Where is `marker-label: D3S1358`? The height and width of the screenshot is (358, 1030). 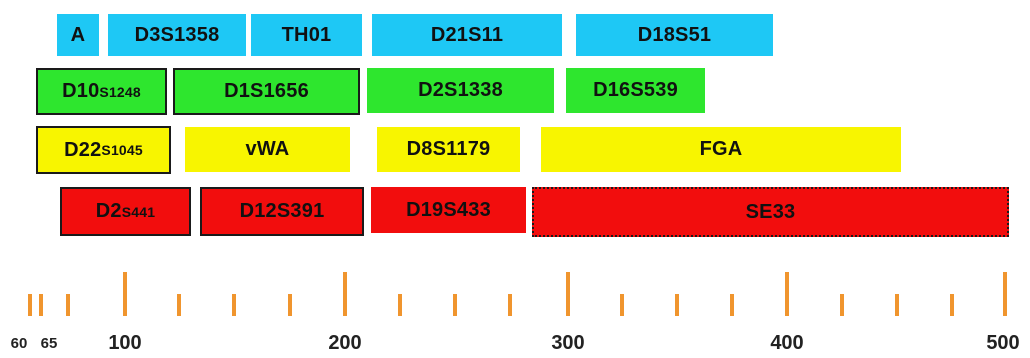 marker-label: D3S1358 is located at coordinates (177, 34).